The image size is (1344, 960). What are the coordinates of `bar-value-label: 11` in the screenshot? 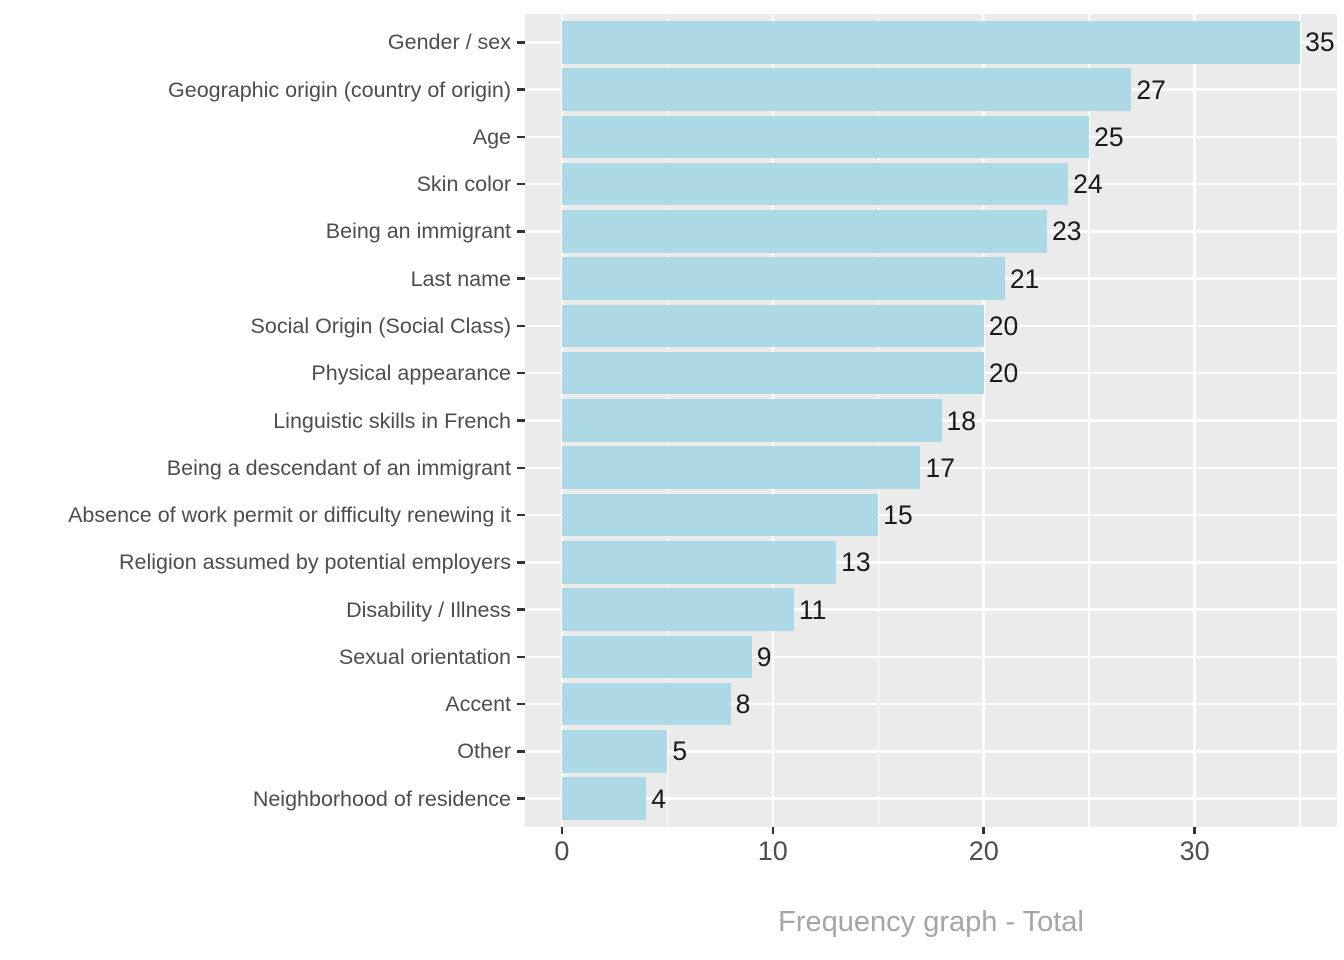 It's located at (812, 609).